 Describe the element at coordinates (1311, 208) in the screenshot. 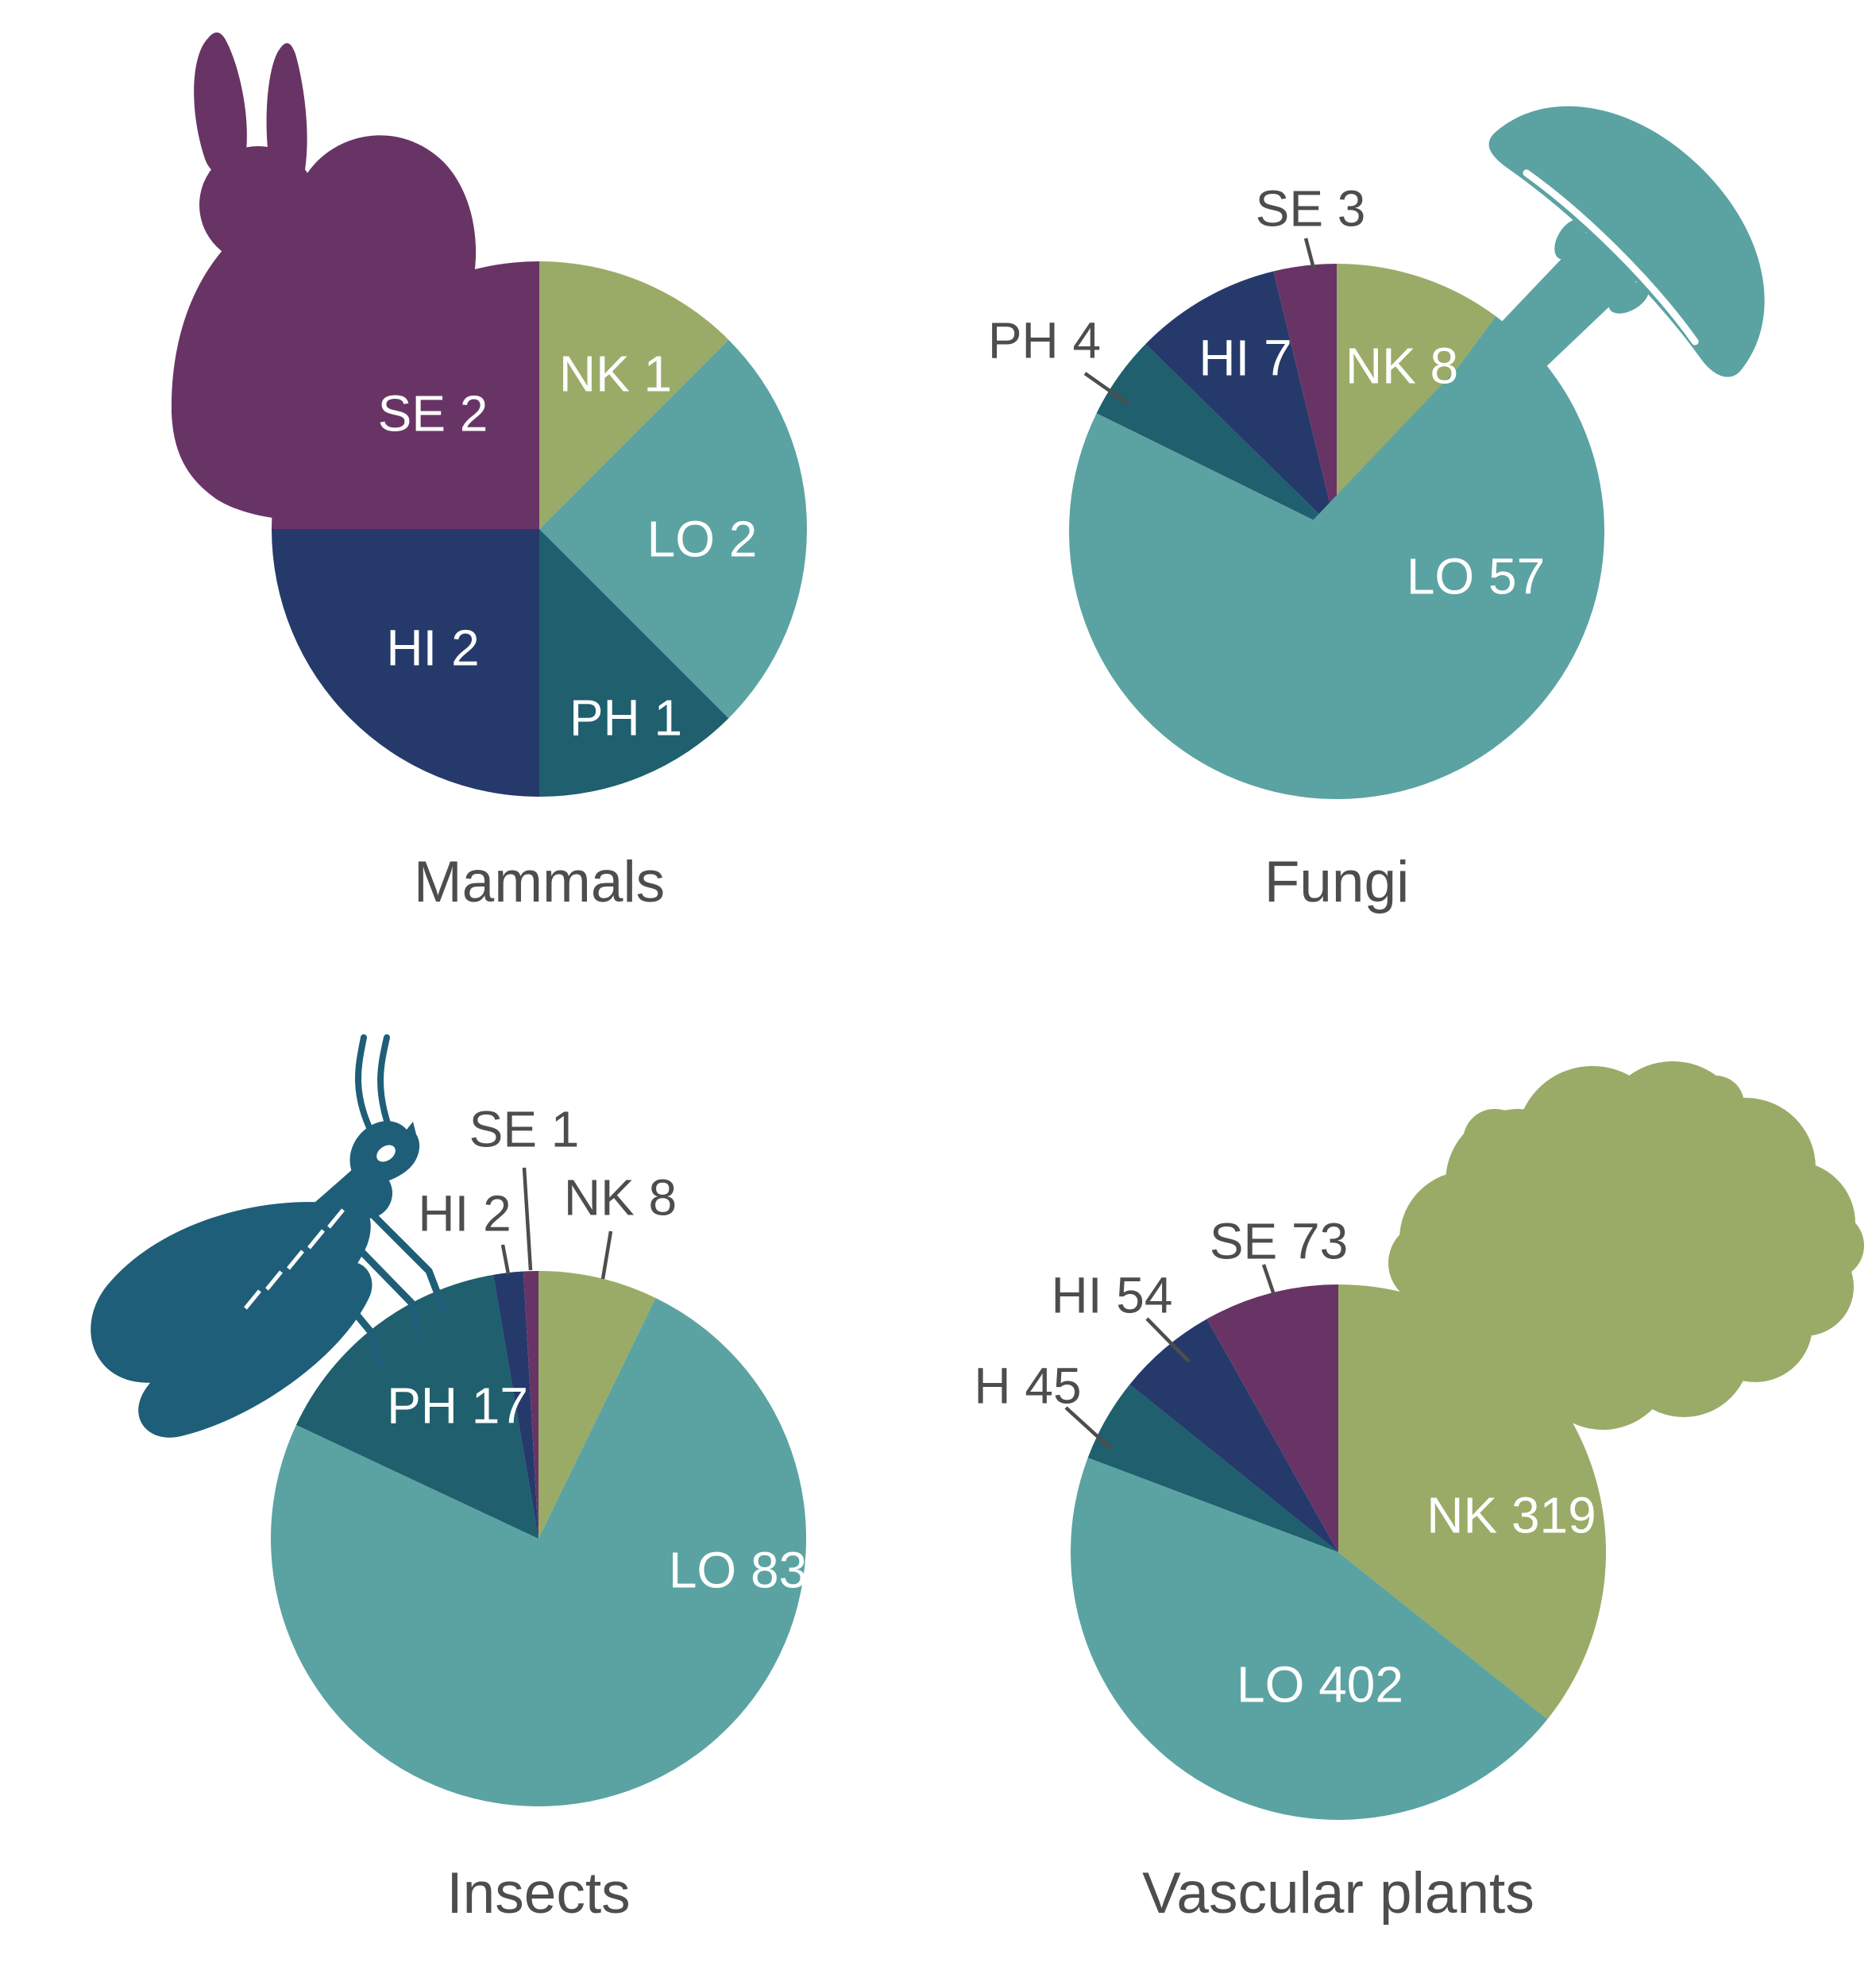

I see `slice-label-se: SE 3` at that location.